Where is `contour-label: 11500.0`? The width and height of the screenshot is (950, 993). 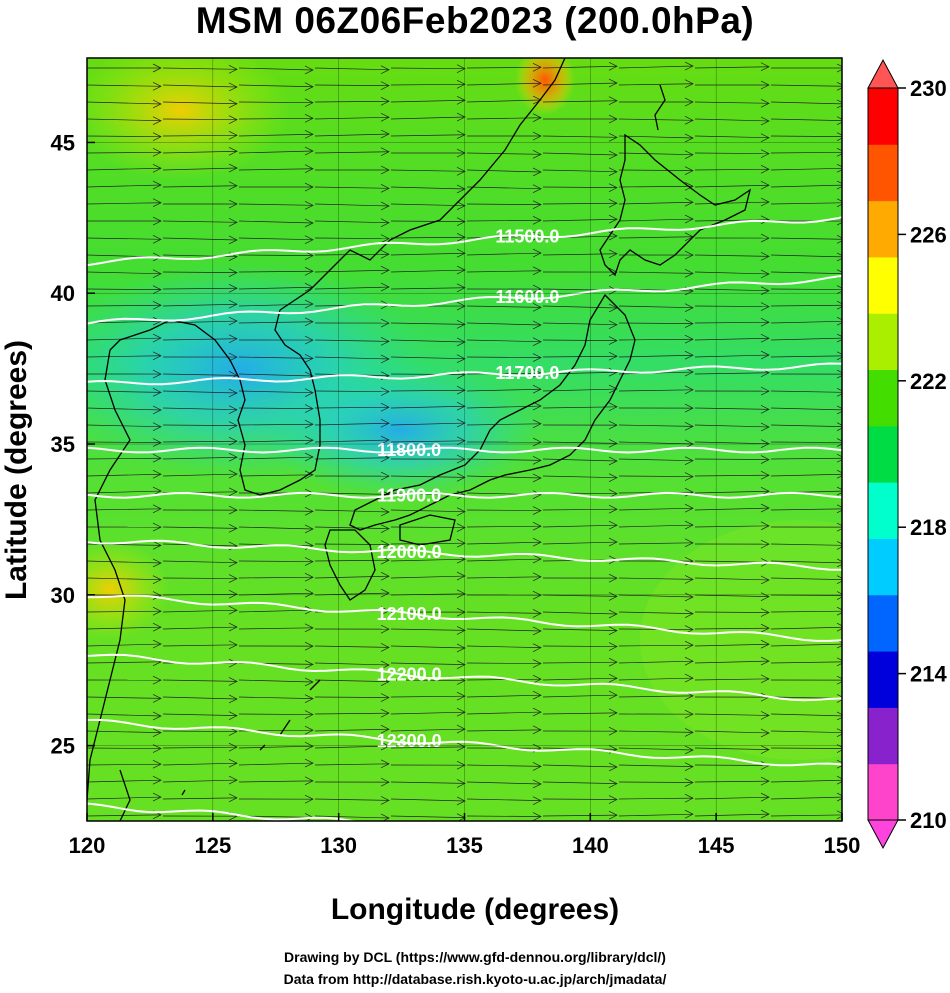
contour-label: 11500.0 is located at coordinates (527, 237).